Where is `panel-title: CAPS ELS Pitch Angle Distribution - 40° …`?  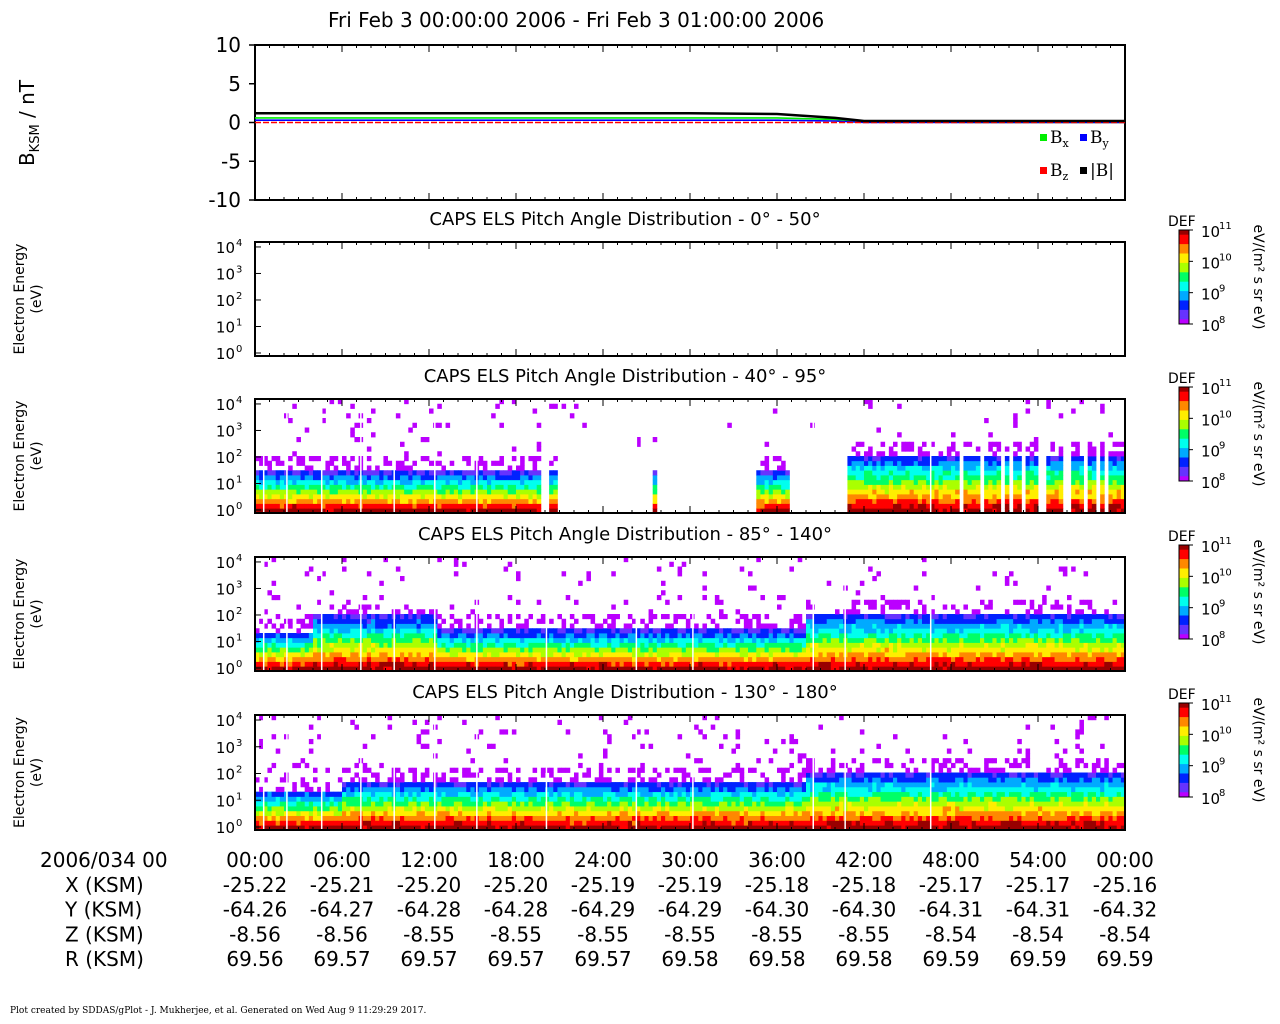
panel-title: CAPS ELS Pitch Angle Distribution - 40° … is located at coordinates (625, 376).